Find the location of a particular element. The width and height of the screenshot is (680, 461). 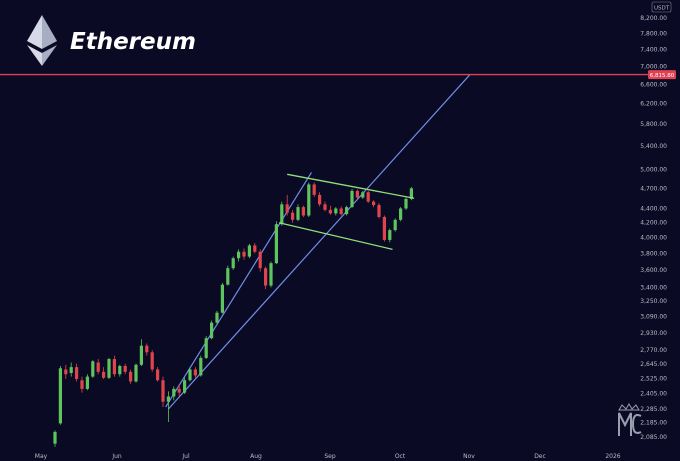

y-tick-label: 4,200.00 is located at coordinates (653, 223).